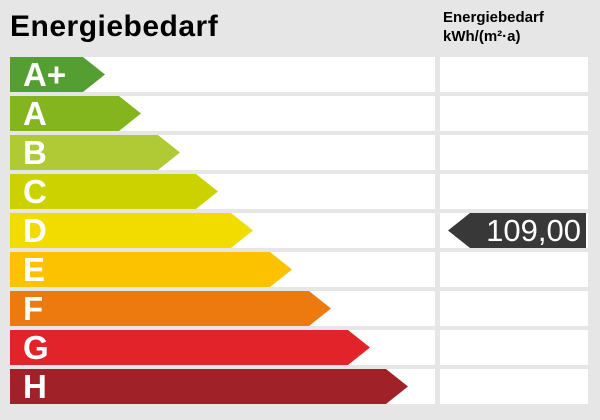 This screenshot has width=600, height=420. I want to click on scale-row-d: D 109,00, so click(299, 230).